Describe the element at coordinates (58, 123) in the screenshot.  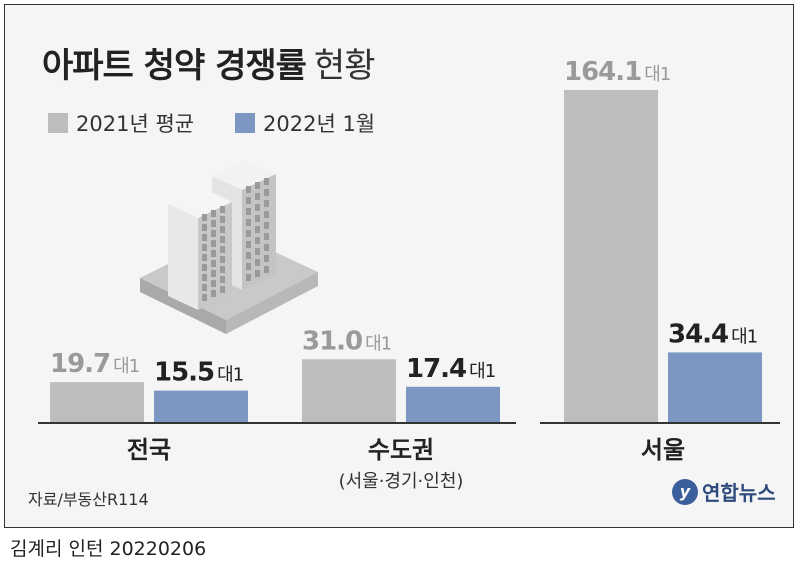
I see `legend-swatch-2021` at that location.